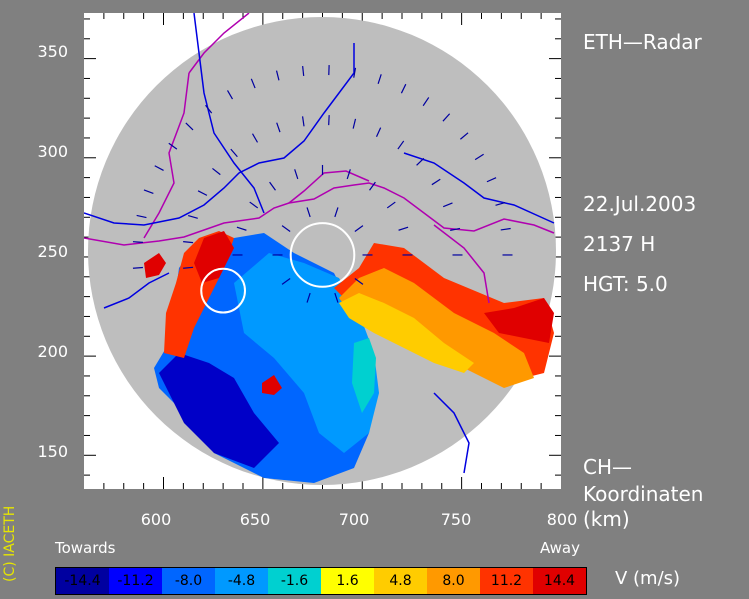 The height and width of the screenshot is (599, 749). I want to click on coordinate-system-label: CH—, so click(608, 467).